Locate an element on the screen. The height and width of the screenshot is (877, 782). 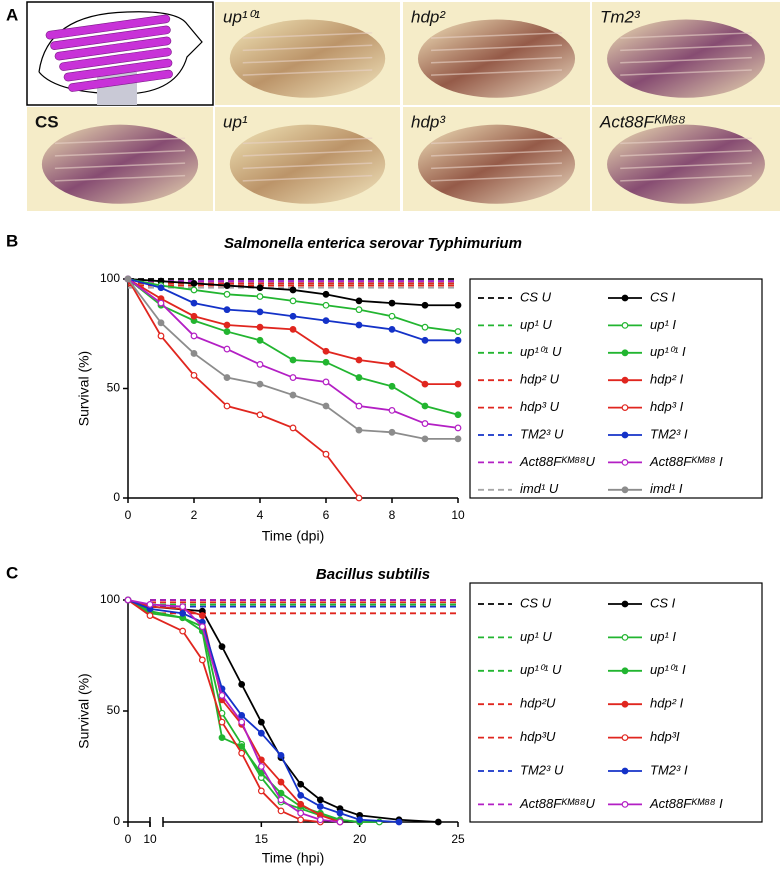
legend-label: hdp³U is located at coordinates (538, 736).